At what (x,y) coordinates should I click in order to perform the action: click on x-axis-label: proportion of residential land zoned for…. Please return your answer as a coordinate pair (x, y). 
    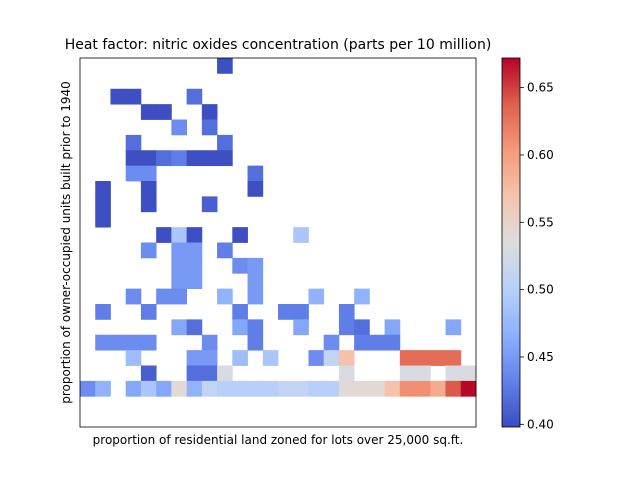
    Looking at the image, I should click on (278, 440).